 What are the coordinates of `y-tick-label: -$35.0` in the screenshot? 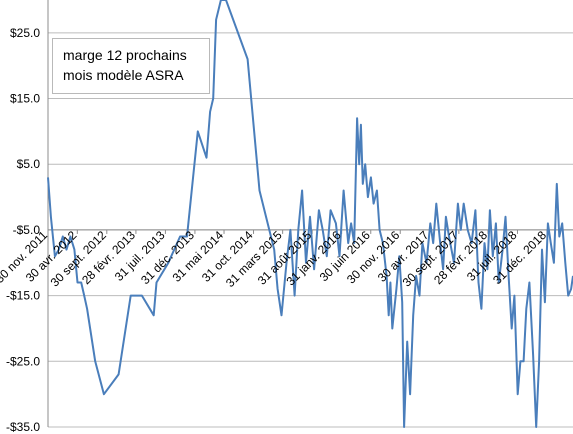 It's located at (23, 427).